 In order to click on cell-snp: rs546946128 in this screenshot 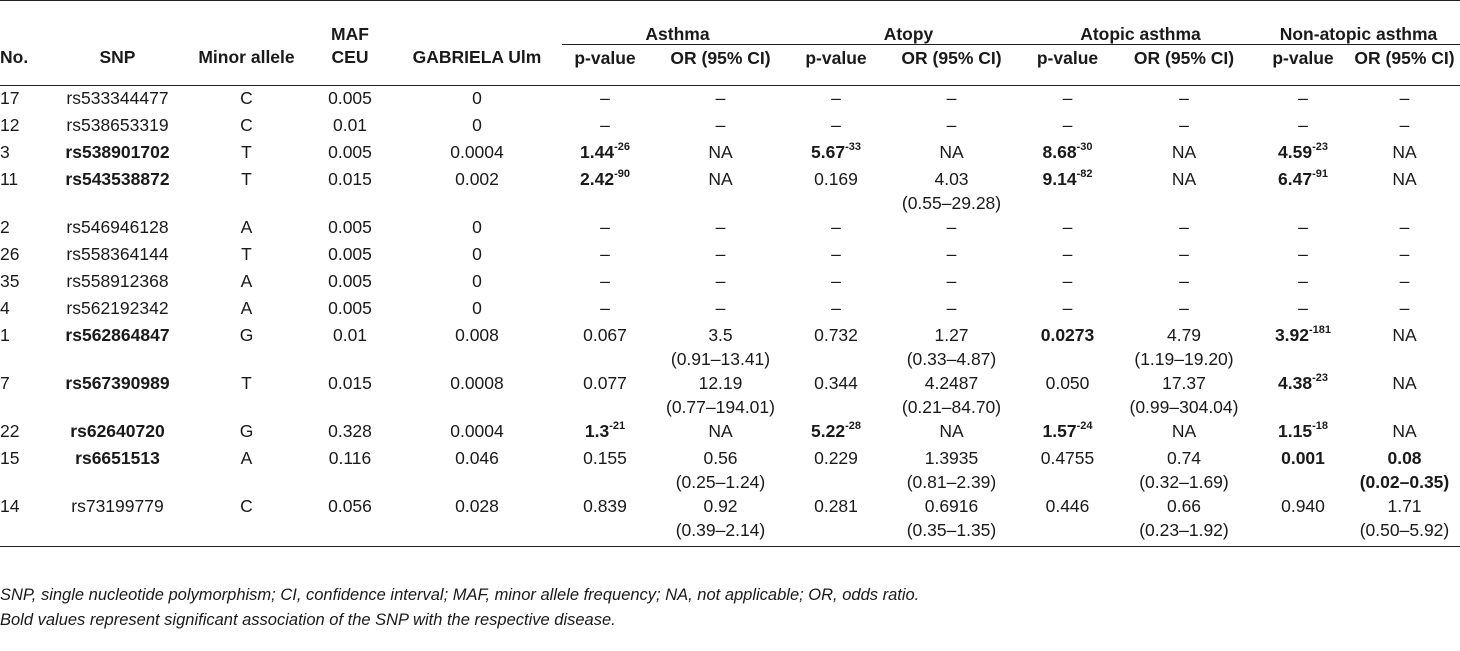, I will do `click(117, 226)`.